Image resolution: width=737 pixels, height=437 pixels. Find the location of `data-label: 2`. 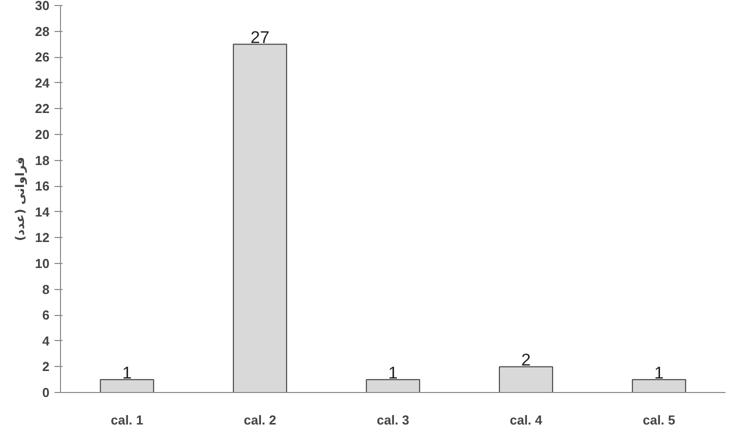

data-label: 2 is located at coordinates (526, 360).